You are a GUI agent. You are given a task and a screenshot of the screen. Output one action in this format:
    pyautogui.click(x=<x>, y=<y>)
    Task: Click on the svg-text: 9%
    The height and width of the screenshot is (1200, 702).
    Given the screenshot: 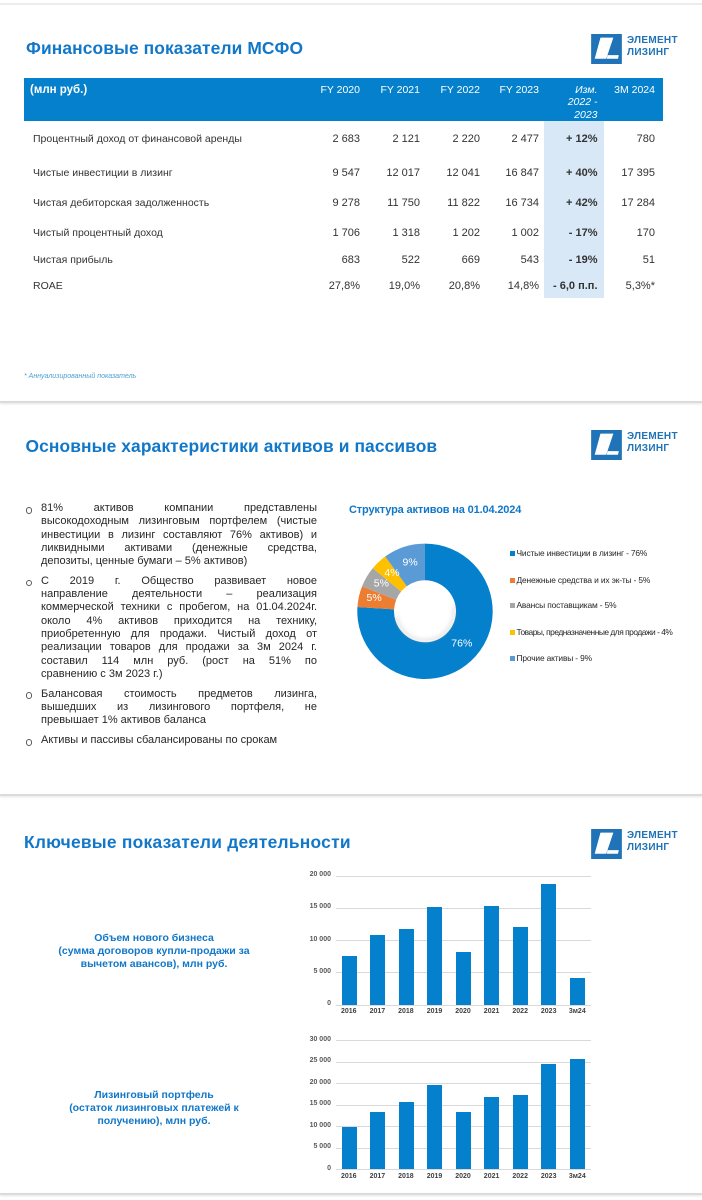 What is the action you would take?
    pyautogui.click(x=410, y=562)
    